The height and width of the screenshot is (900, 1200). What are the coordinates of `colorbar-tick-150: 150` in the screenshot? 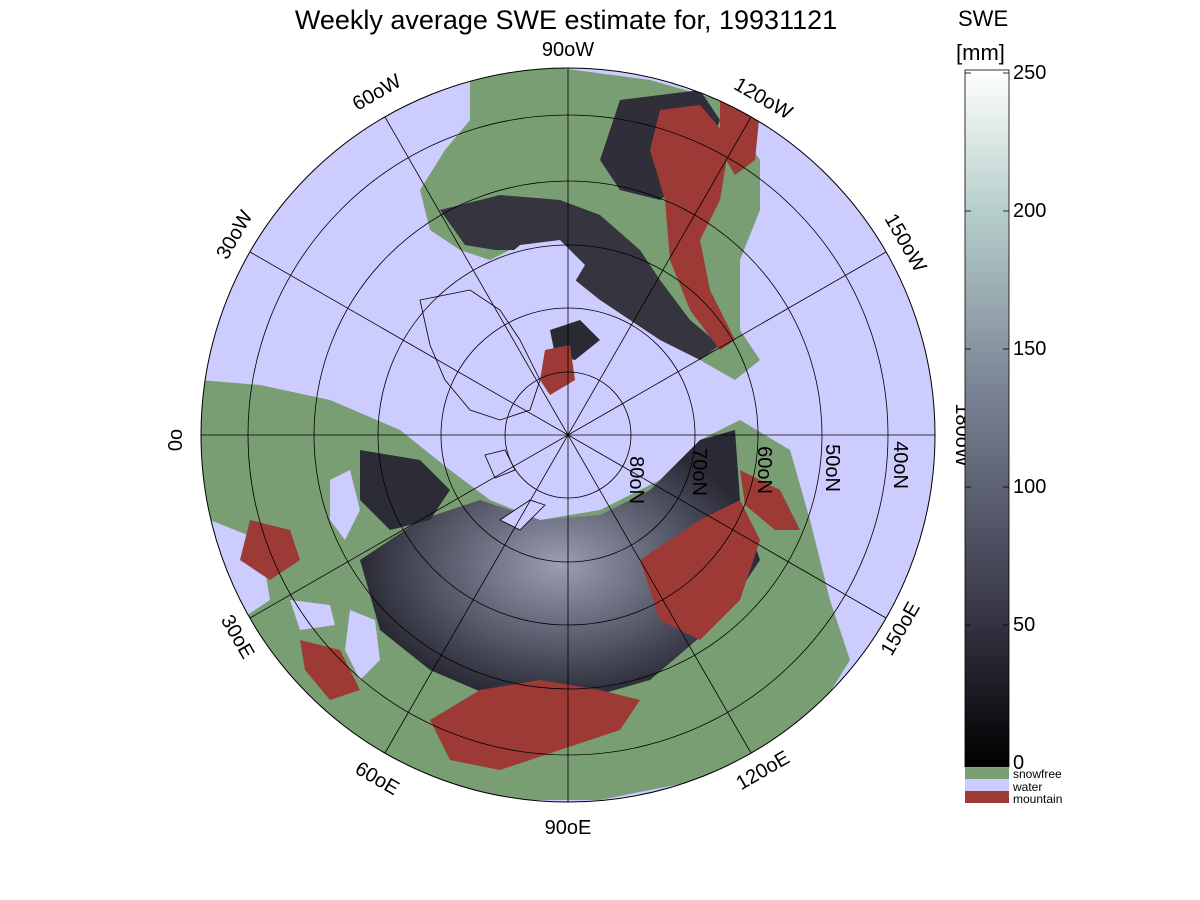 It's located at (1029, 349).